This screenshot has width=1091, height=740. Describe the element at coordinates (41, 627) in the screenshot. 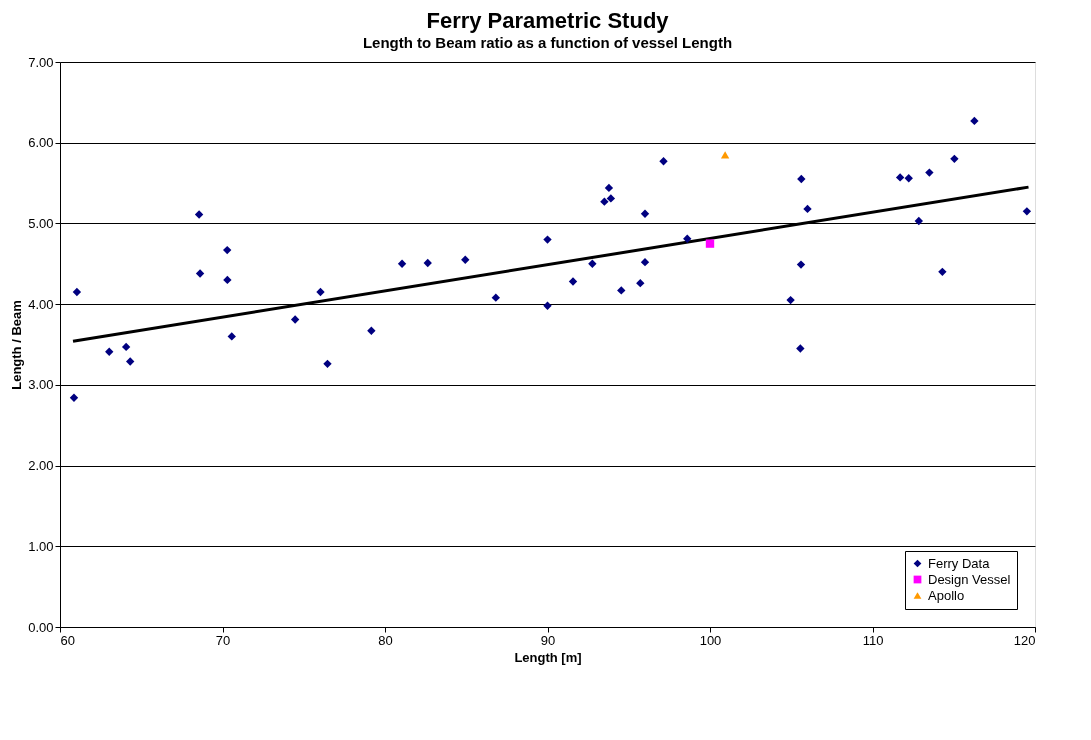

I see `y-tick-label: 0.00` at that location.